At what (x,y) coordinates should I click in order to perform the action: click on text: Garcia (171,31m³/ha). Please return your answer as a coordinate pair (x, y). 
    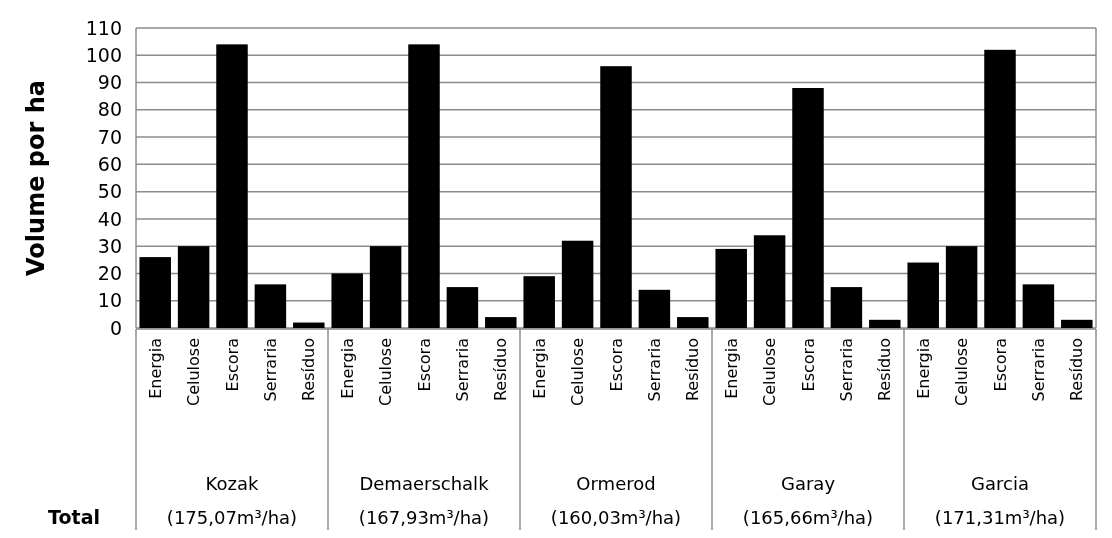
    Looking at the image, I should click on (1000, 500).